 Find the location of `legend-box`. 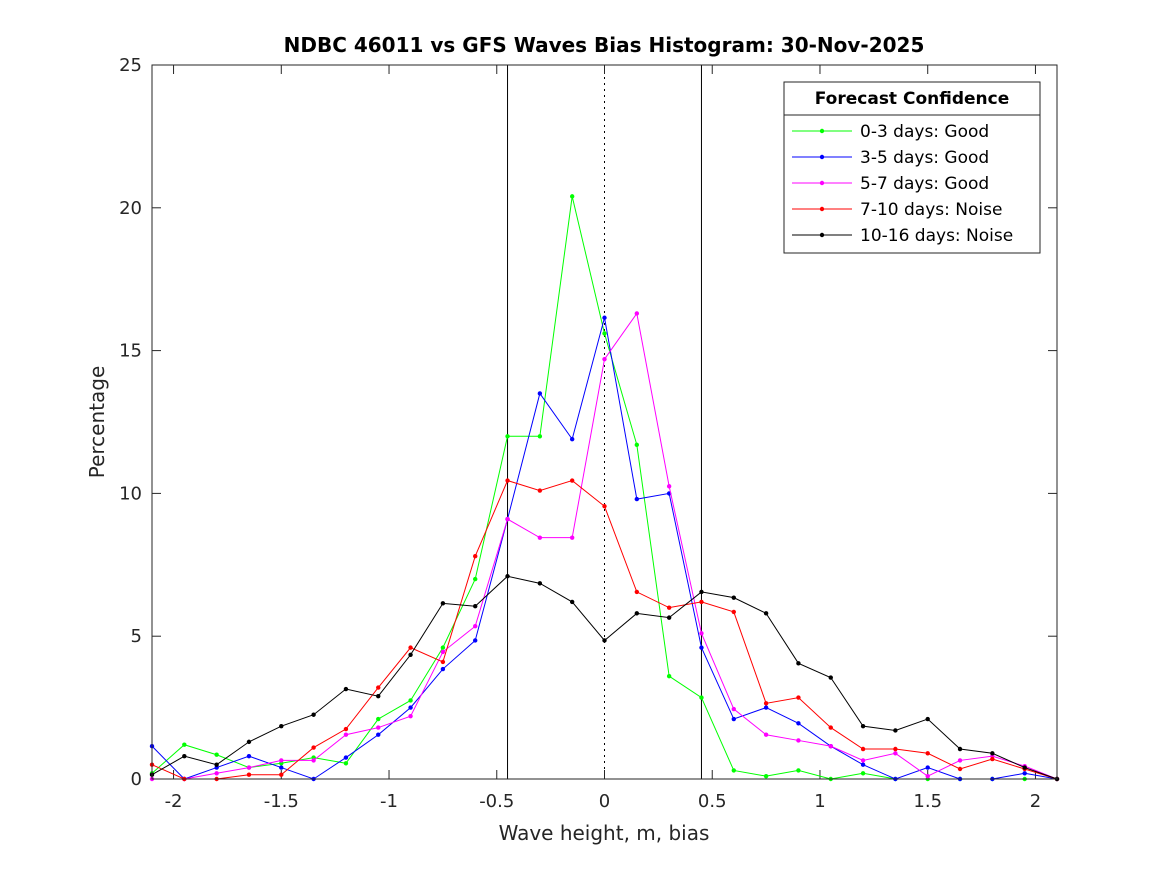

legend-box is located at coordinates (912, 167).